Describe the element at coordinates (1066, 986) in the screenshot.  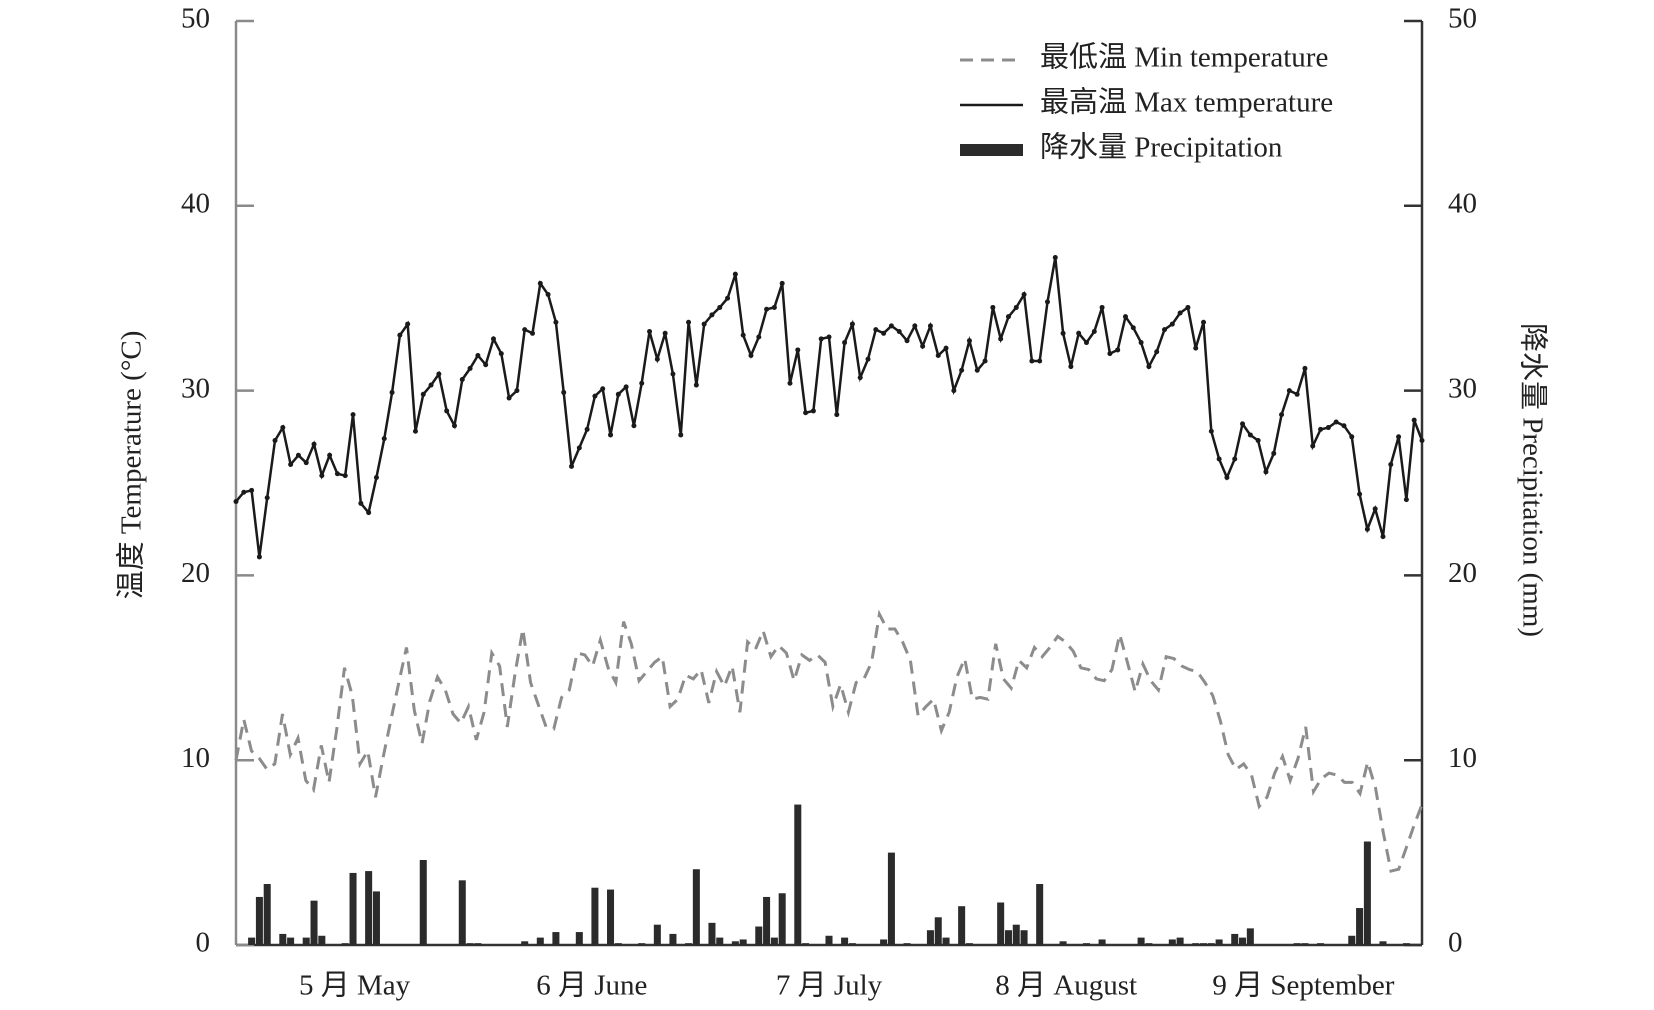
I see `x-tick-label: 8 月 August` at that location.